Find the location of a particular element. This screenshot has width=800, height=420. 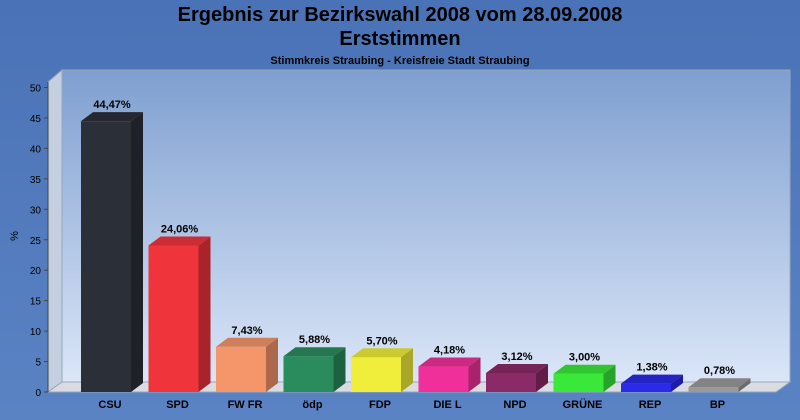

x-tick-label: NPD is located at coordinates (514, 405).